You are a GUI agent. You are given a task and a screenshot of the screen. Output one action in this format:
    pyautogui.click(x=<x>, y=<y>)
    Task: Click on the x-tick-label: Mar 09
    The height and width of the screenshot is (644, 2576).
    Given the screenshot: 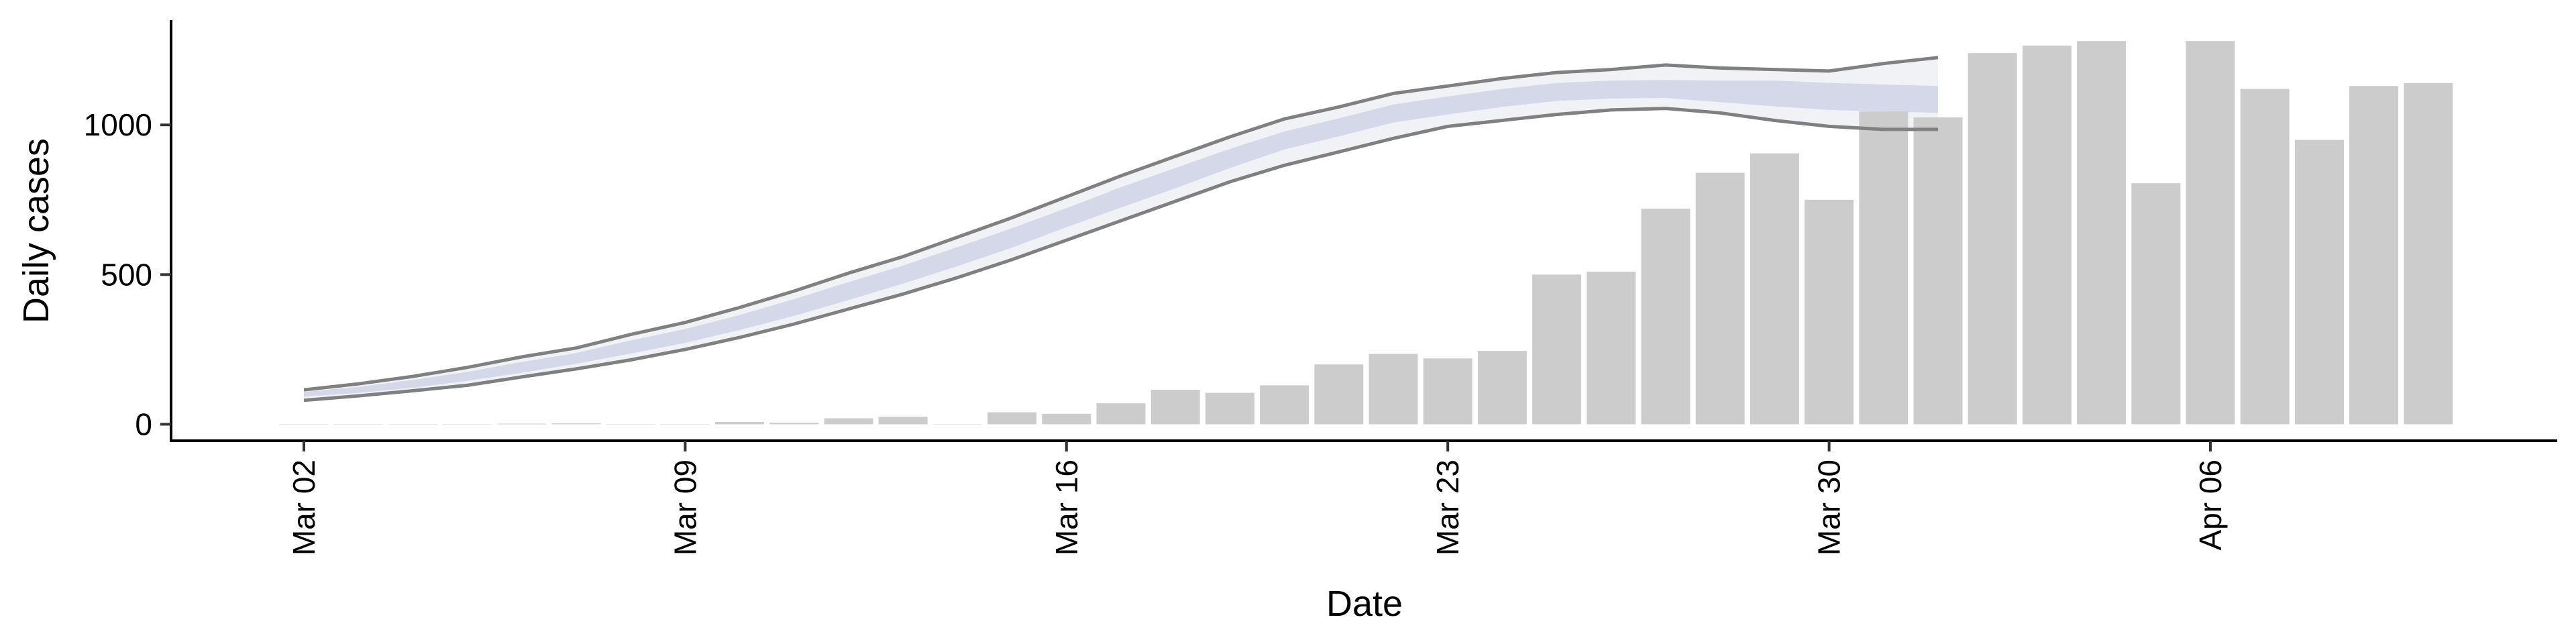 What is the action you would take?
    pyautogui.click(x=684, y=507)
    